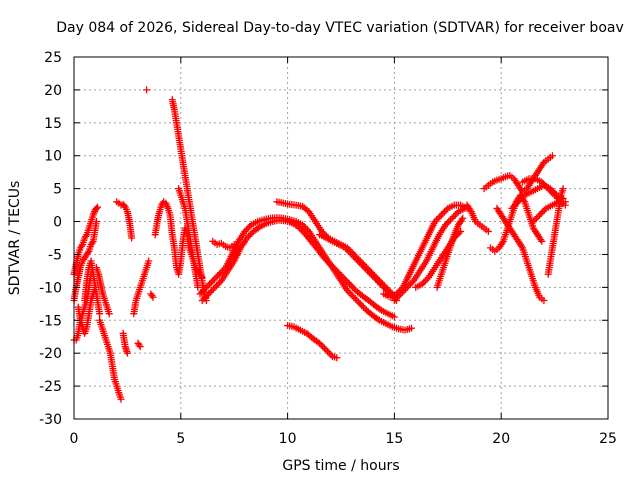 The height and width of the screenshot is (480, 640). What do you see at coordinates (394, 439) in the screenshot?
I see `x-tick-label: 15` at bounding box center [394, 439].